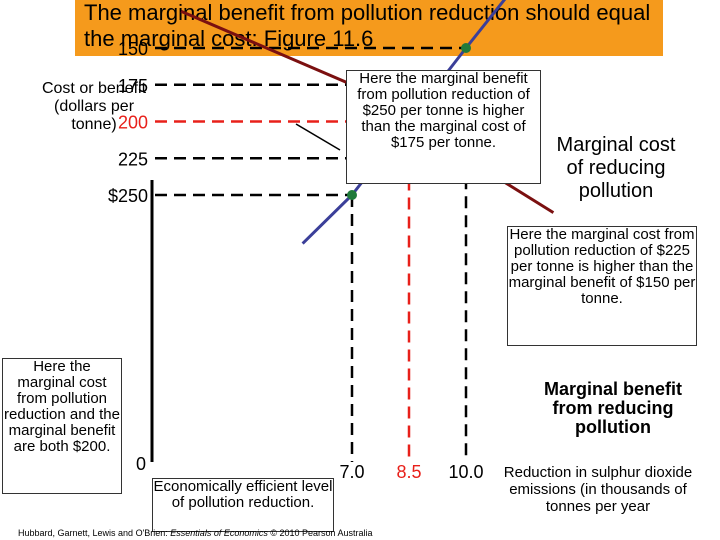 The image size is (720, 540). I want to click on x-tick-label-1: 8.5, so click(408, 472).